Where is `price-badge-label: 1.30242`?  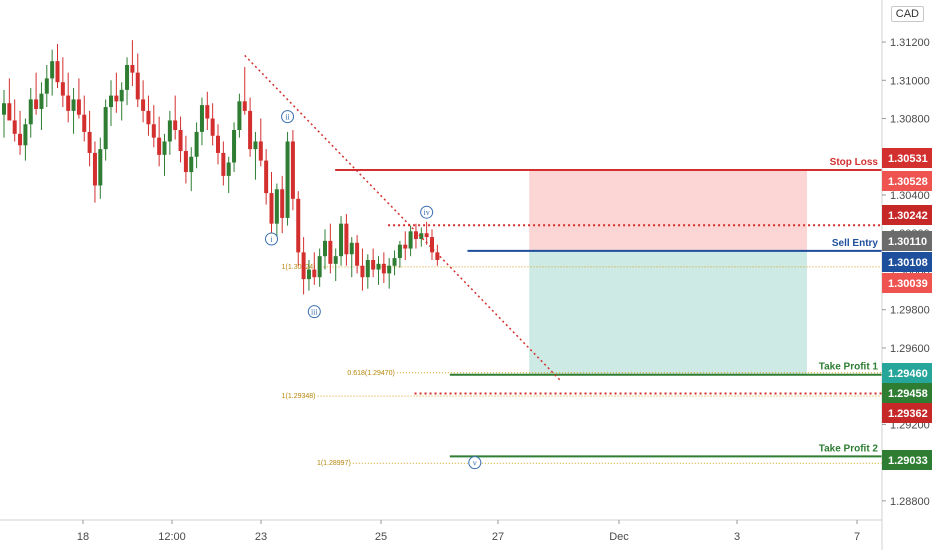
price-badge-label: 1.30242 is located at coordinates (908, 216).